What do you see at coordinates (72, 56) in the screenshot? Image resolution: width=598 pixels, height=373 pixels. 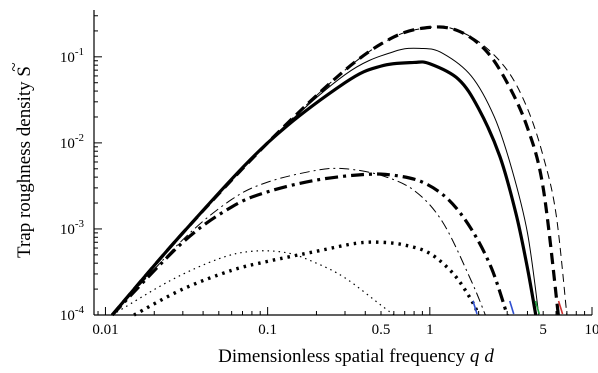 I see `y-tick-label: 10⁻¹` at bounding box center [72, 56].